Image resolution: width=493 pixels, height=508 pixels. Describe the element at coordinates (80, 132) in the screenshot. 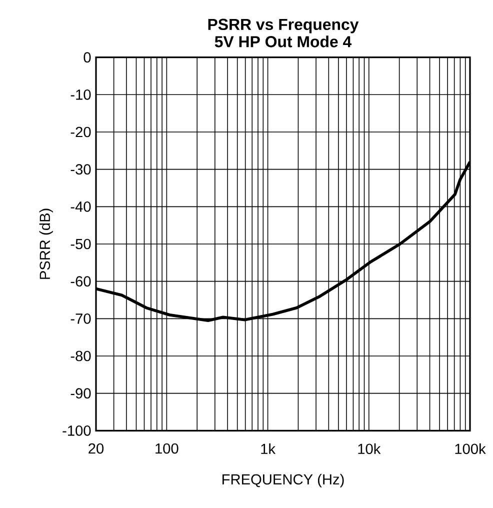

I see `y-tick-label: -20` at that location.